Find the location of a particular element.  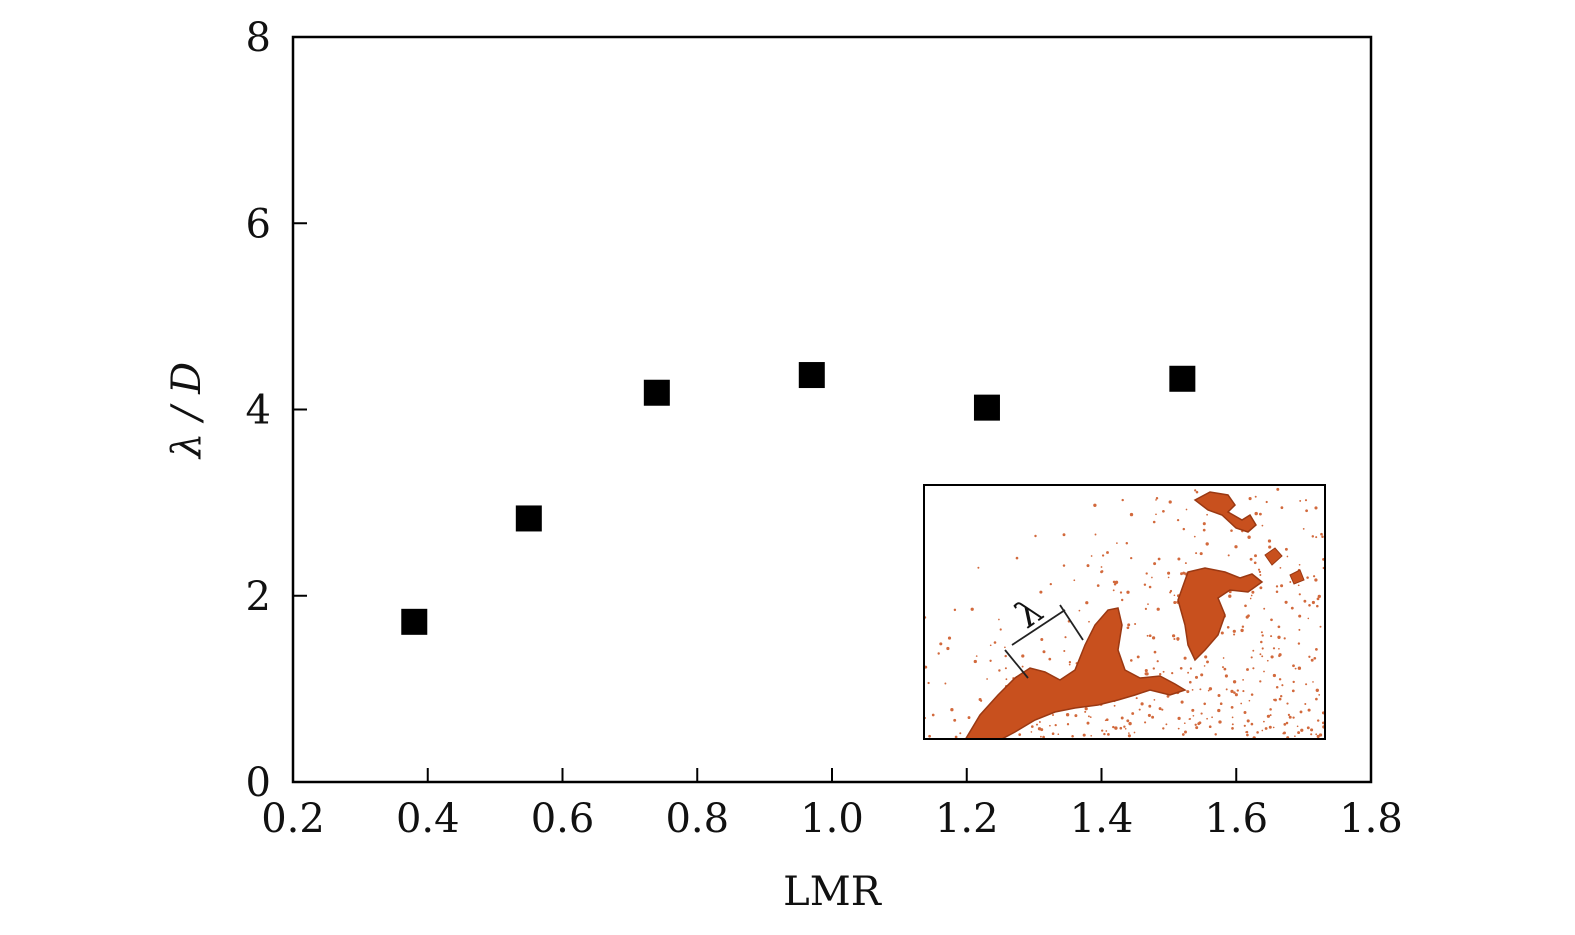

x-axis-title: LMR is located at coordinates (833, 892).